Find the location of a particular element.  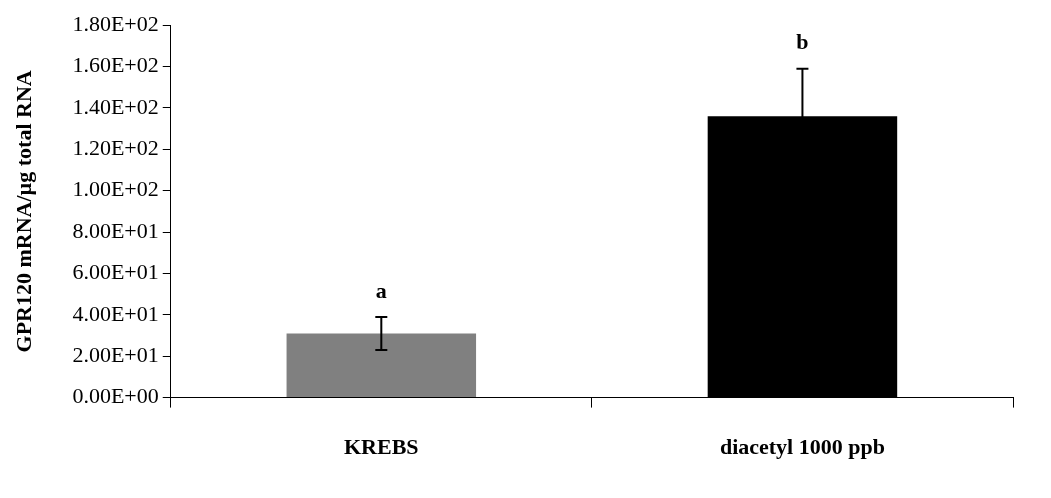

x-tick-label: diacetyl 1000 ppb is located at coordinates (802, 447).